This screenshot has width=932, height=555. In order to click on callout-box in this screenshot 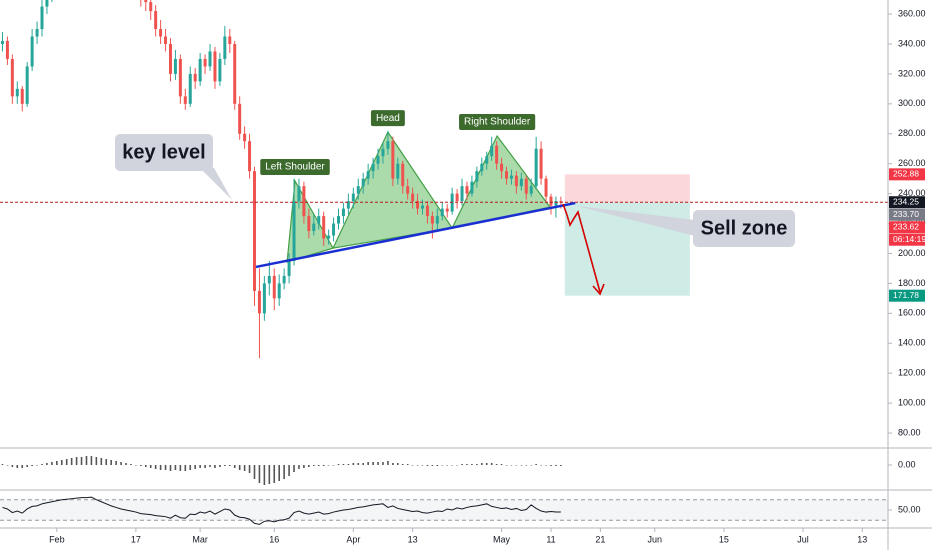, I will do `click(744, 228)`.